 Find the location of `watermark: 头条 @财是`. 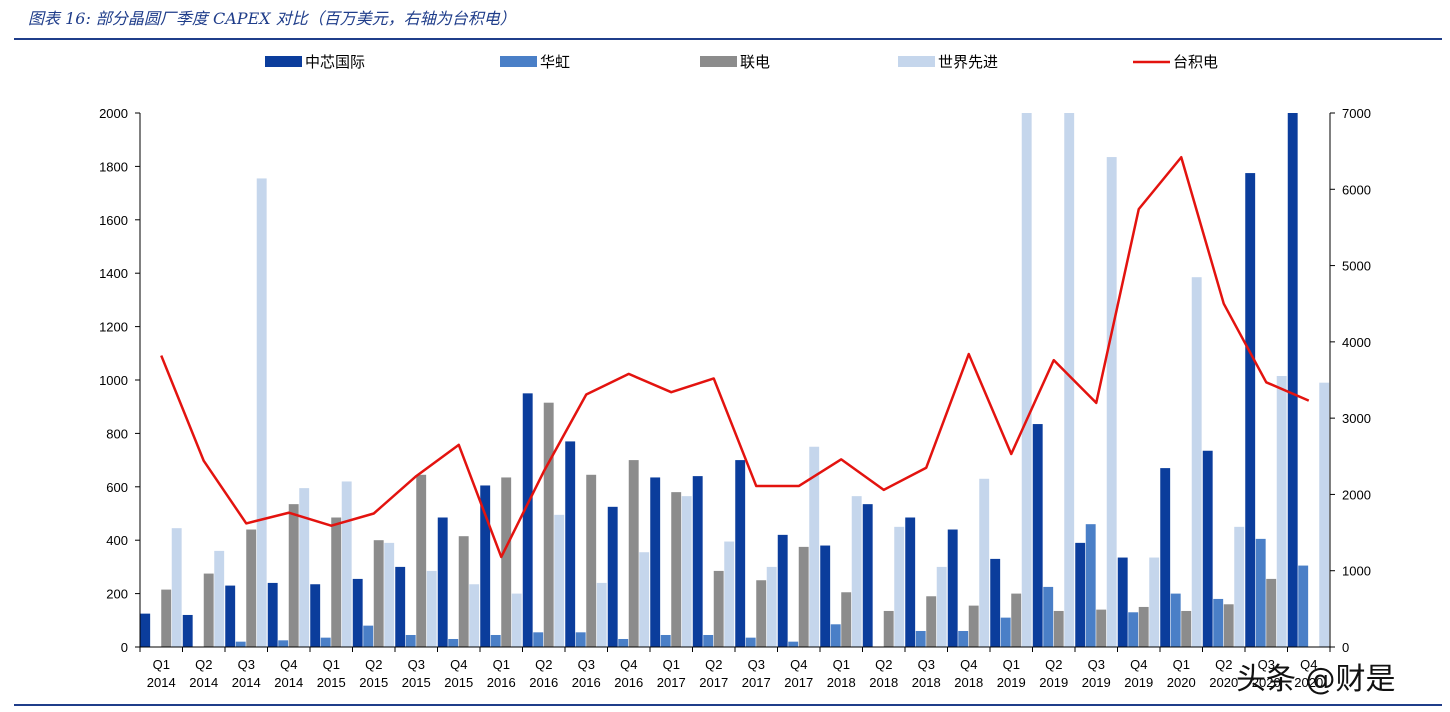

watermark: 头条 @财是 is located at coordinates (1316, 679).